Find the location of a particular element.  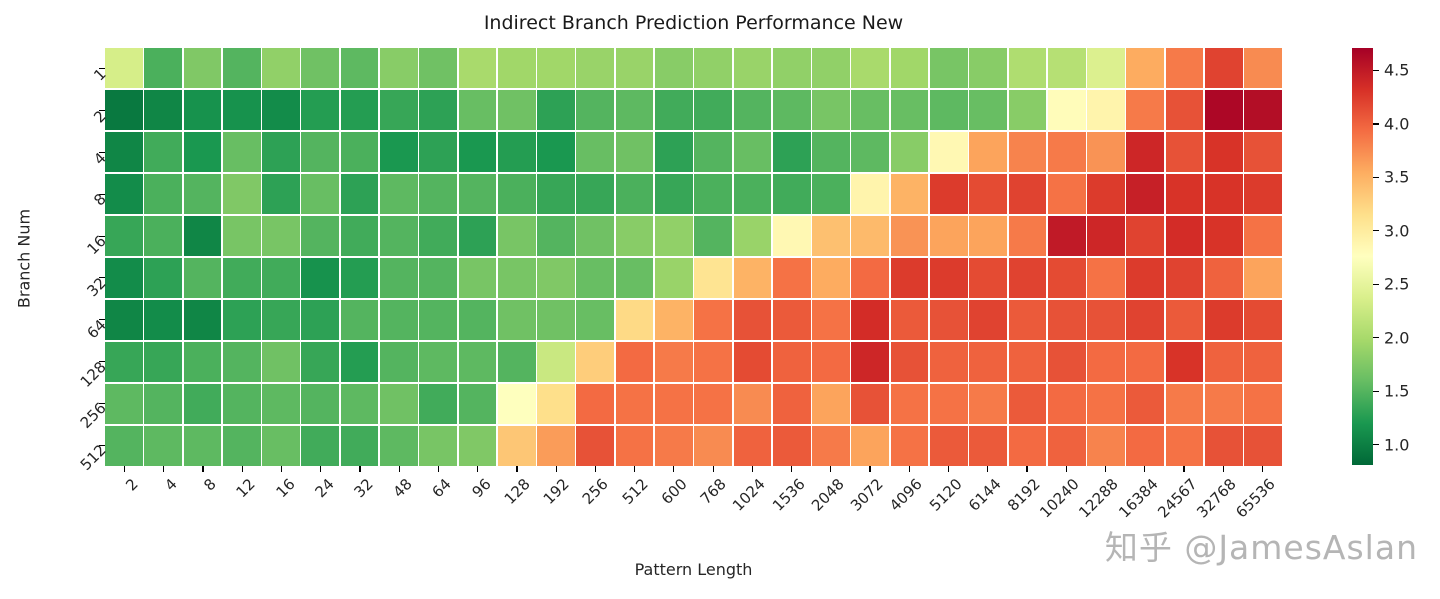

x-tick-label: 12288 is located at coordinates (1099, 498).